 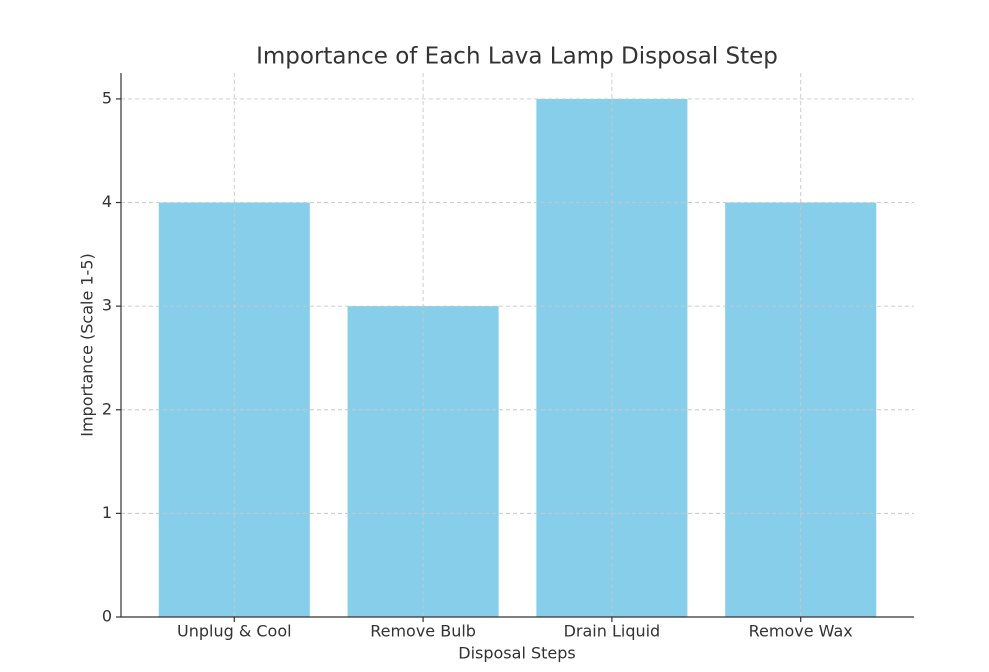 What do you see at coordinates (423, 631) in the screenshot?
I see `x-tick-label: Remove Bulb` at bounding box center [423, 631].